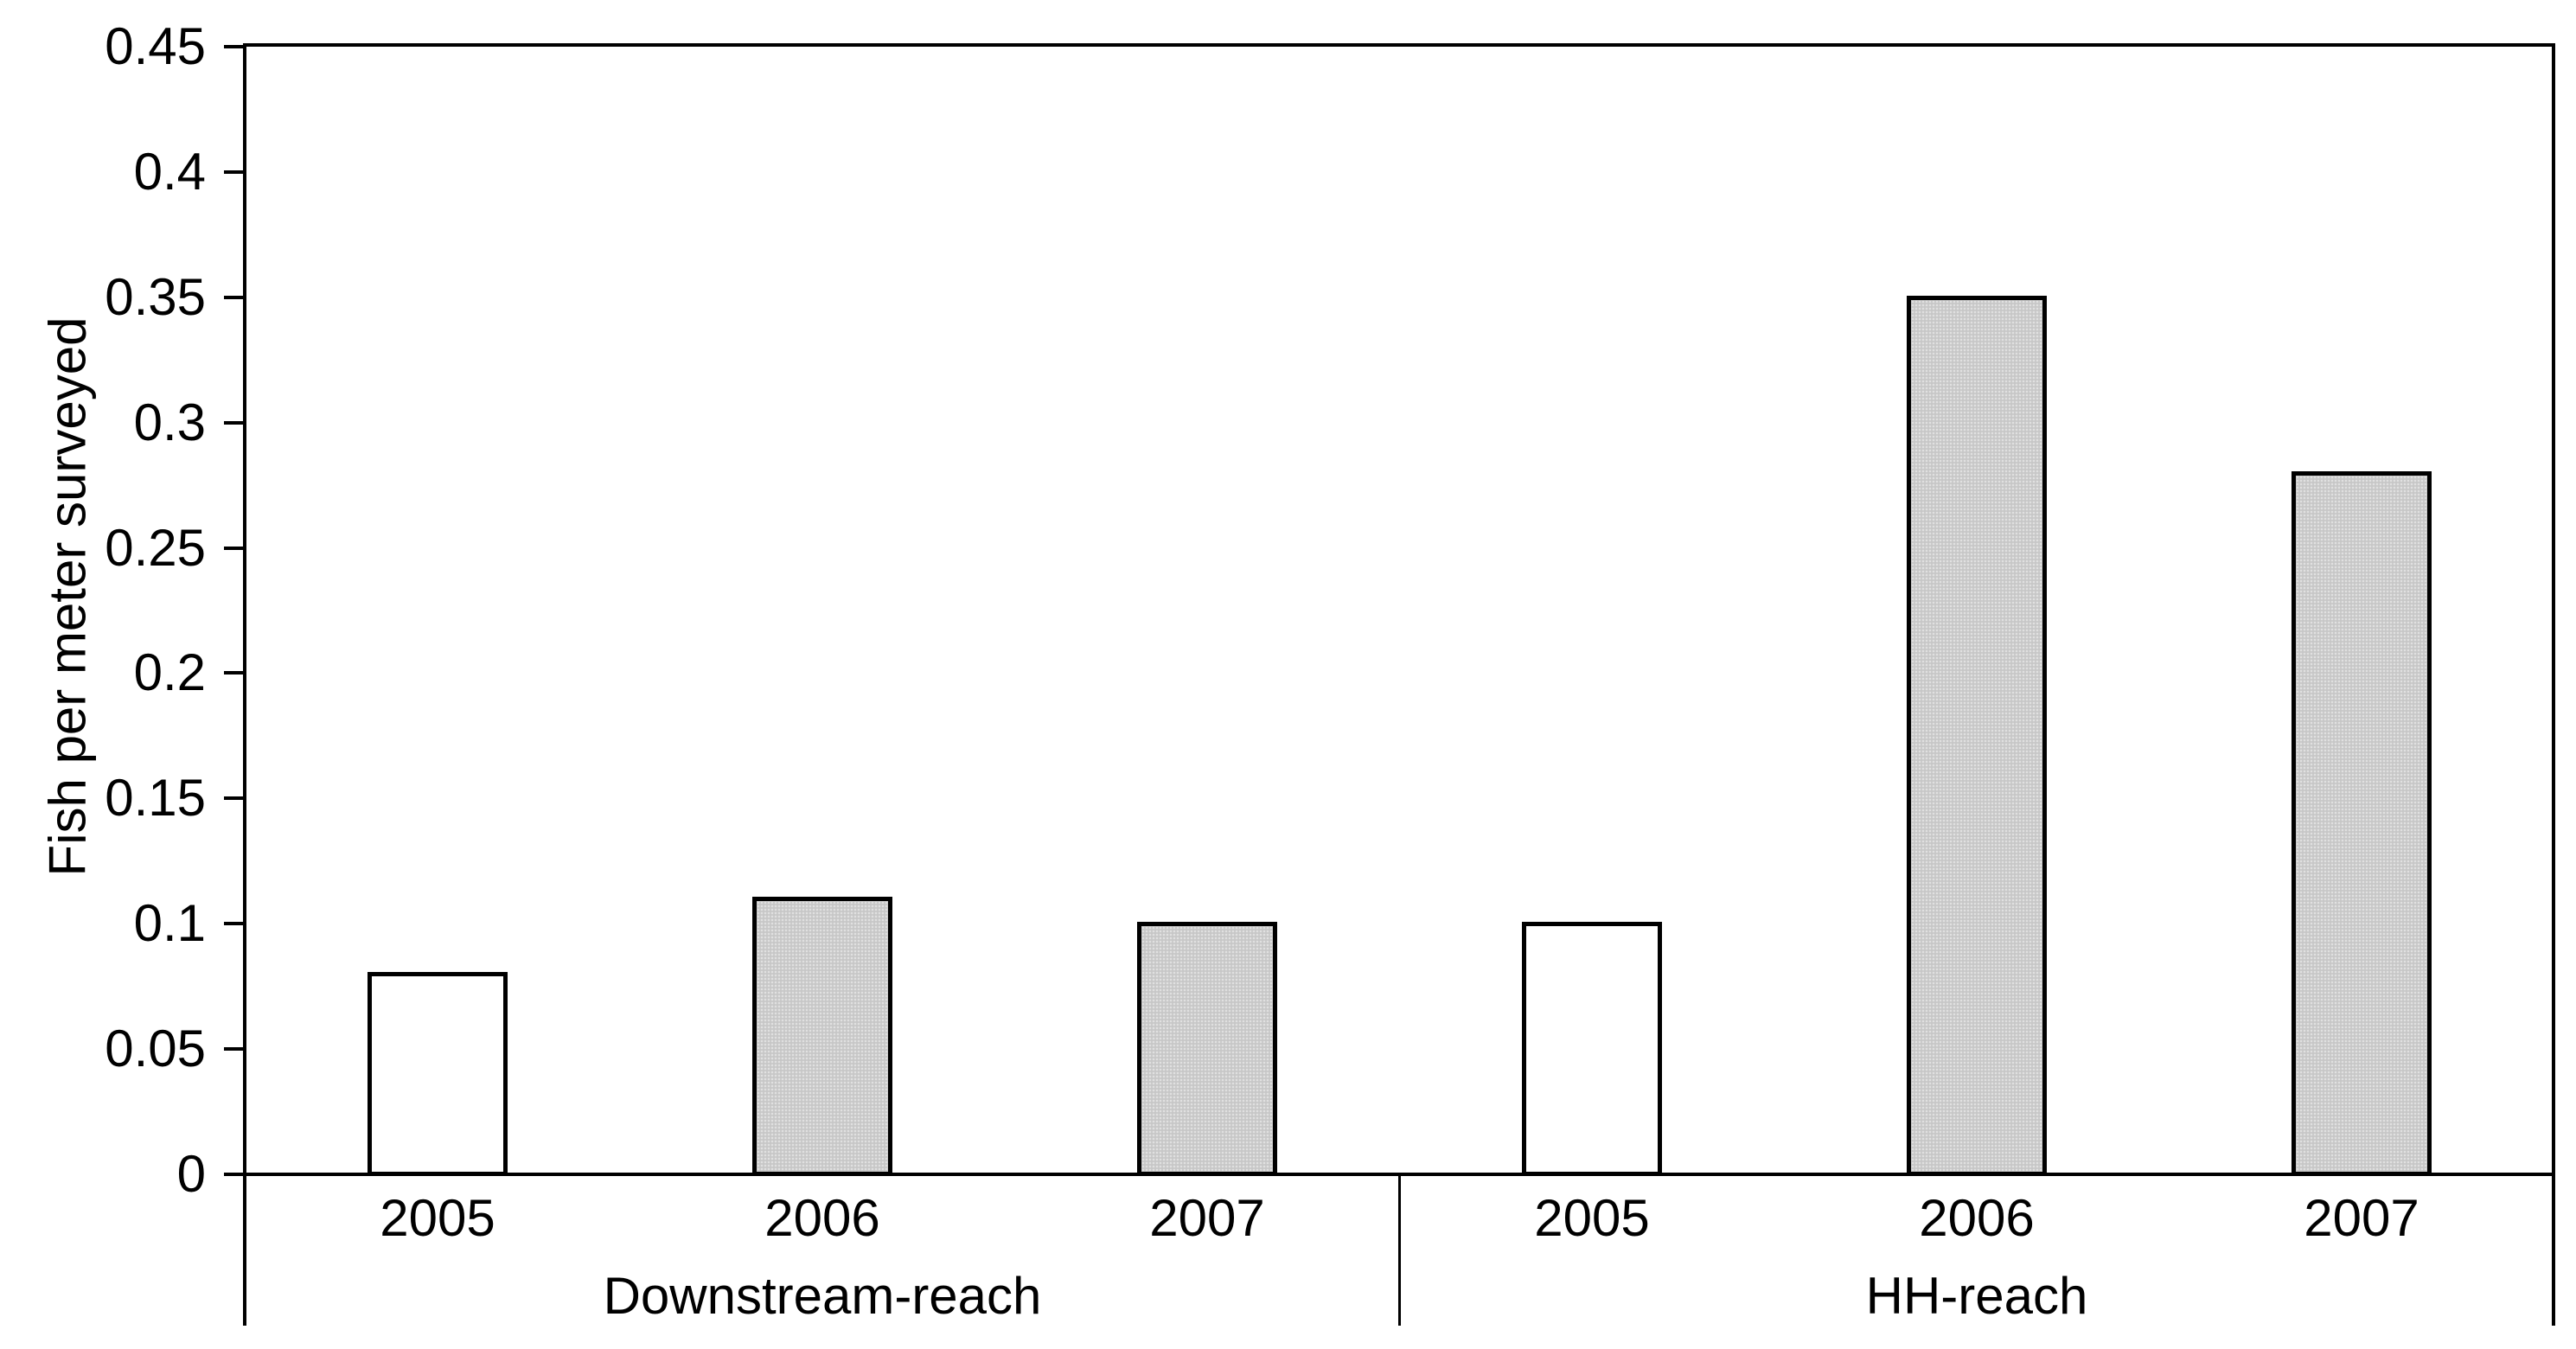  I want to click on group-label-hh-reach: HH-reach, so click(1976, 1296).